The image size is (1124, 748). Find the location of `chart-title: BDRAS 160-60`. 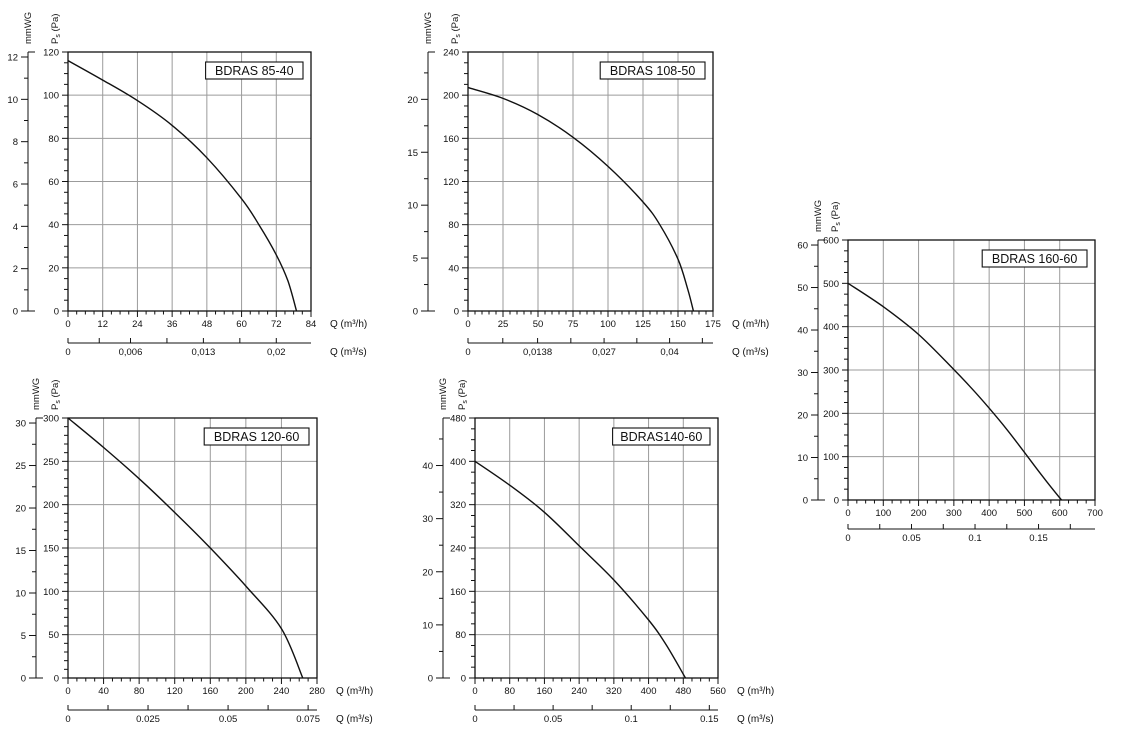

chart-title: BDRAS 160-60 is located at coordinates (1035, 259).